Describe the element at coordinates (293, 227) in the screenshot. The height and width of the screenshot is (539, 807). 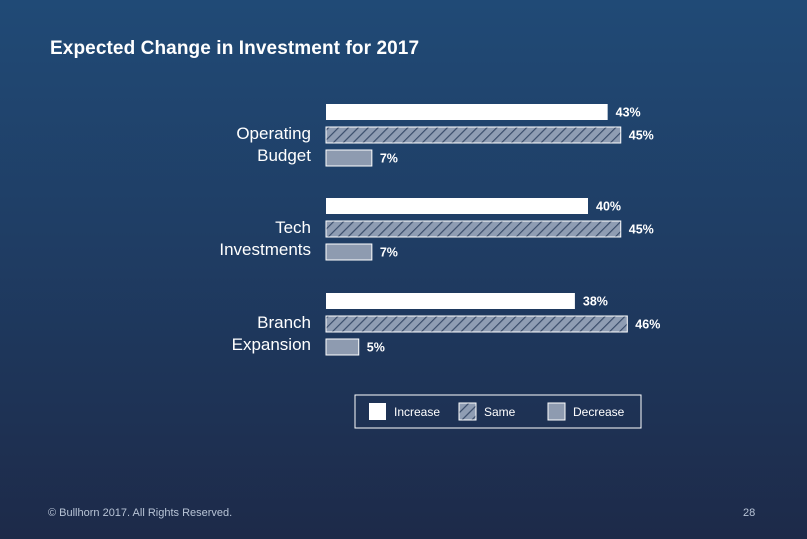
I see `category-label: Tech` at that location.